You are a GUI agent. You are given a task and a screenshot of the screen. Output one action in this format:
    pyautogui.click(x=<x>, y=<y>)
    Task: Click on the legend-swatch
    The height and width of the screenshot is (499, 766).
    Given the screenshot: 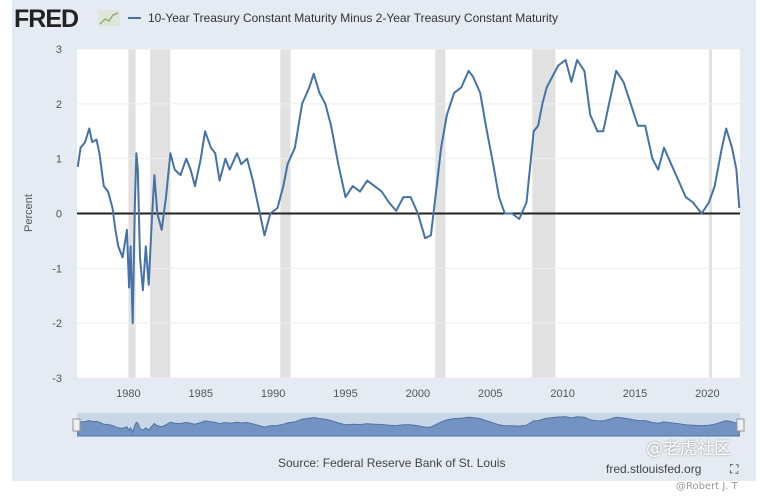 What is the action you would take?
    pyautogui.click(x=134, y=18)
    